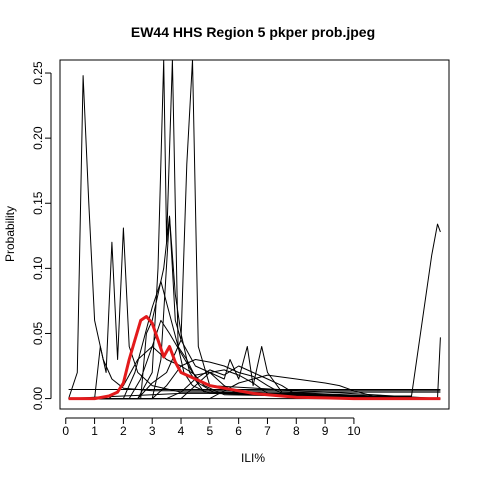 The image size is (480, 480). Describe the element at coordinates (152, 431) in the screenshot. I see `x-tick-label: 3` at that location.